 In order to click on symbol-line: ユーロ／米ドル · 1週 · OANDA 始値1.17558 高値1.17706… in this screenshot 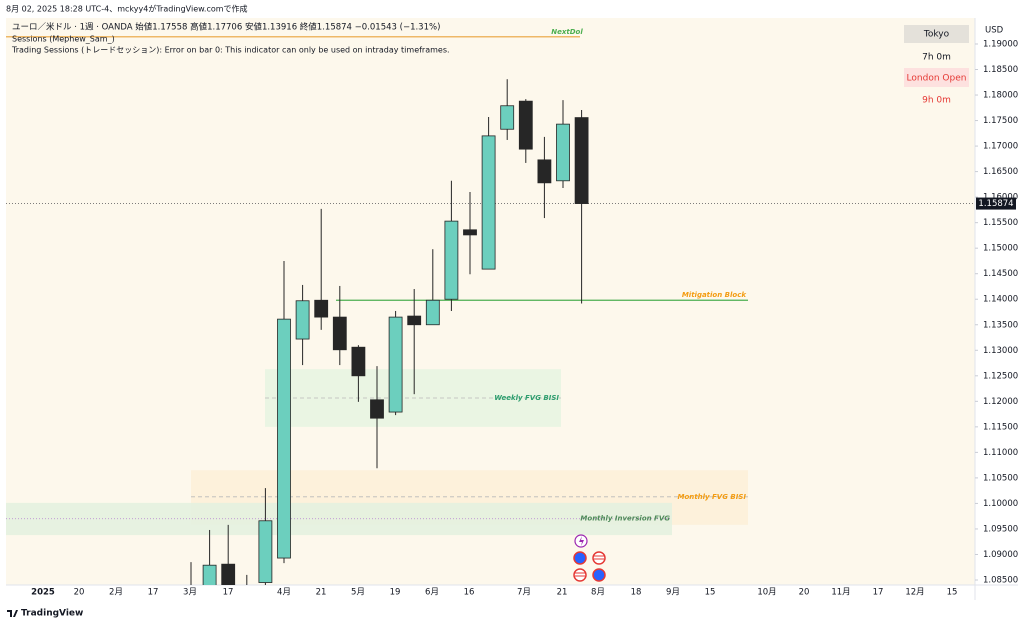, I will do `click(226, 27)`.